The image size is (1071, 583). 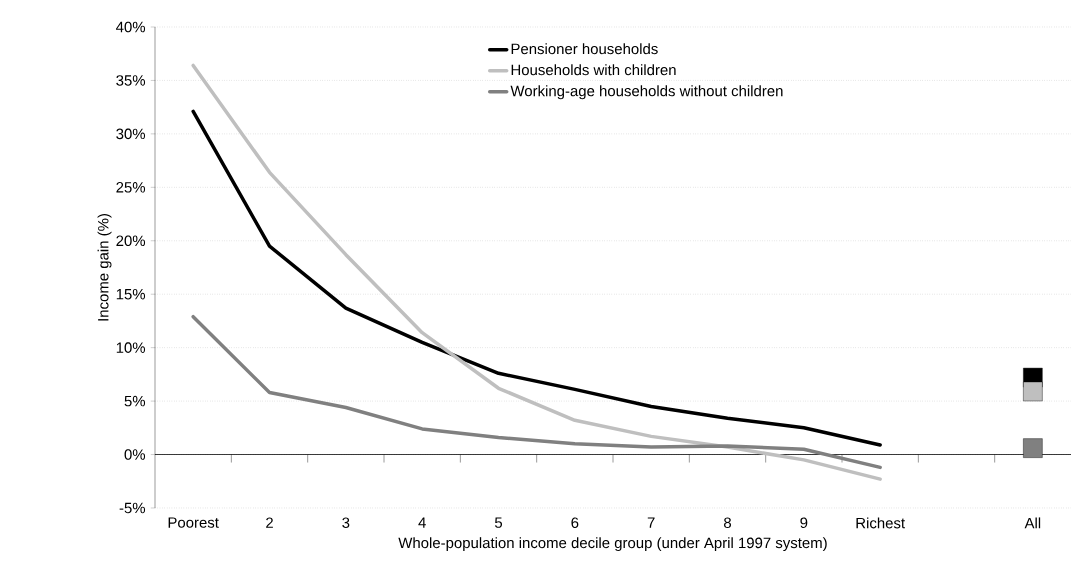 What do you see at coordinates (131, 187) in the screenshot?
I see `y-tick-label: 25%` at bounding box center [131, 187].